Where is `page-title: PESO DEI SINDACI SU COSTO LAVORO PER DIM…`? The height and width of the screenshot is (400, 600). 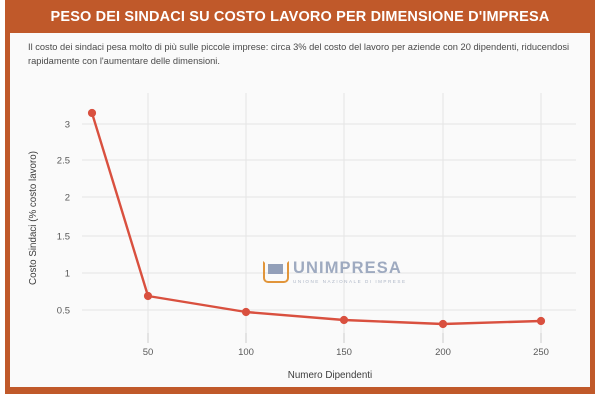
page-title: PESO DEI SINDACI SU COSTO LAVORO PER DIM… is located at coordinates (300, 16).